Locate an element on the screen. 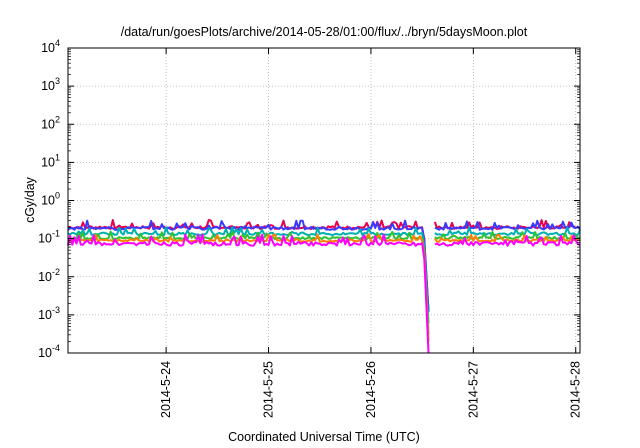  series-line-4-a is located at coordinates (248, 287).